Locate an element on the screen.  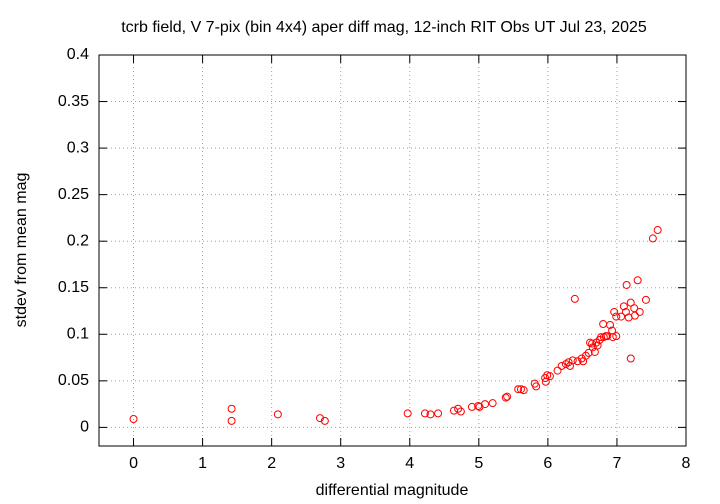
y-tick-label: 0.25 is located at coordinates (73, 194).